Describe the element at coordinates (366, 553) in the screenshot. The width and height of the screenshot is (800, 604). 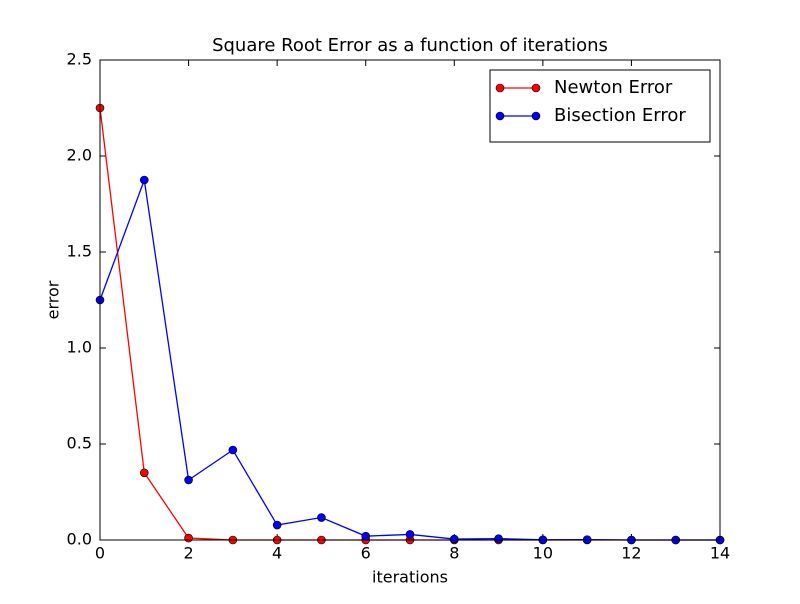
I see `x-tick-label: 6` at that location.